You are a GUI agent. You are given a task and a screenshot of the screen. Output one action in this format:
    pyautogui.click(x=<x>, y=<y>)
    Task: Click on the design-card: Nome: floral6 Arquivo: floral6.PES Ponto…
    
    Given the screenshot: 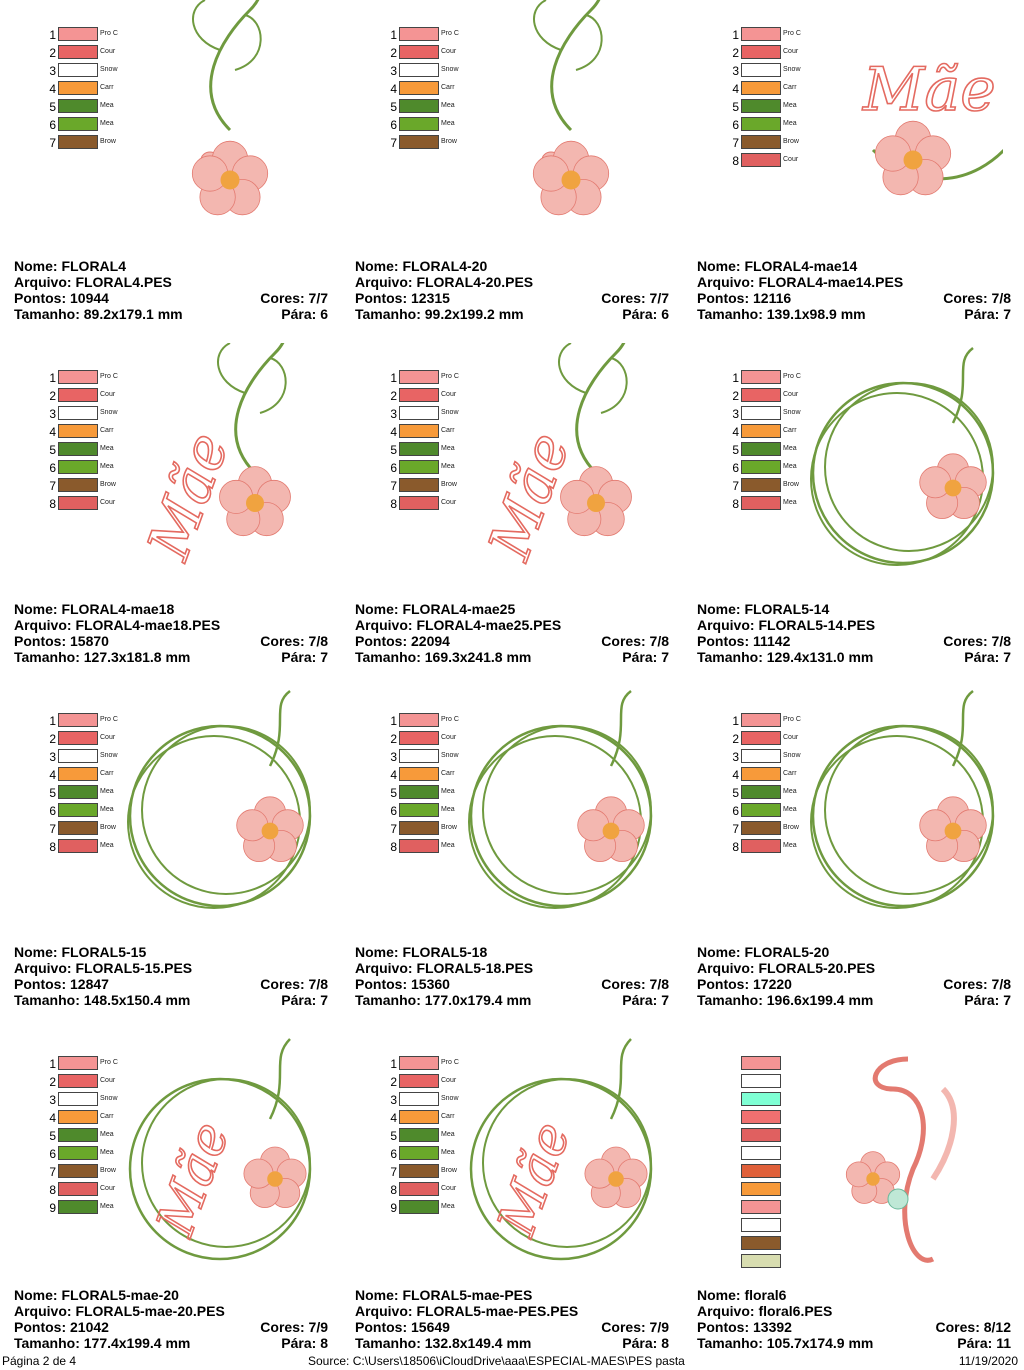 What is the action you would take?
    pyautogui.click(x=848, y=1194)
    